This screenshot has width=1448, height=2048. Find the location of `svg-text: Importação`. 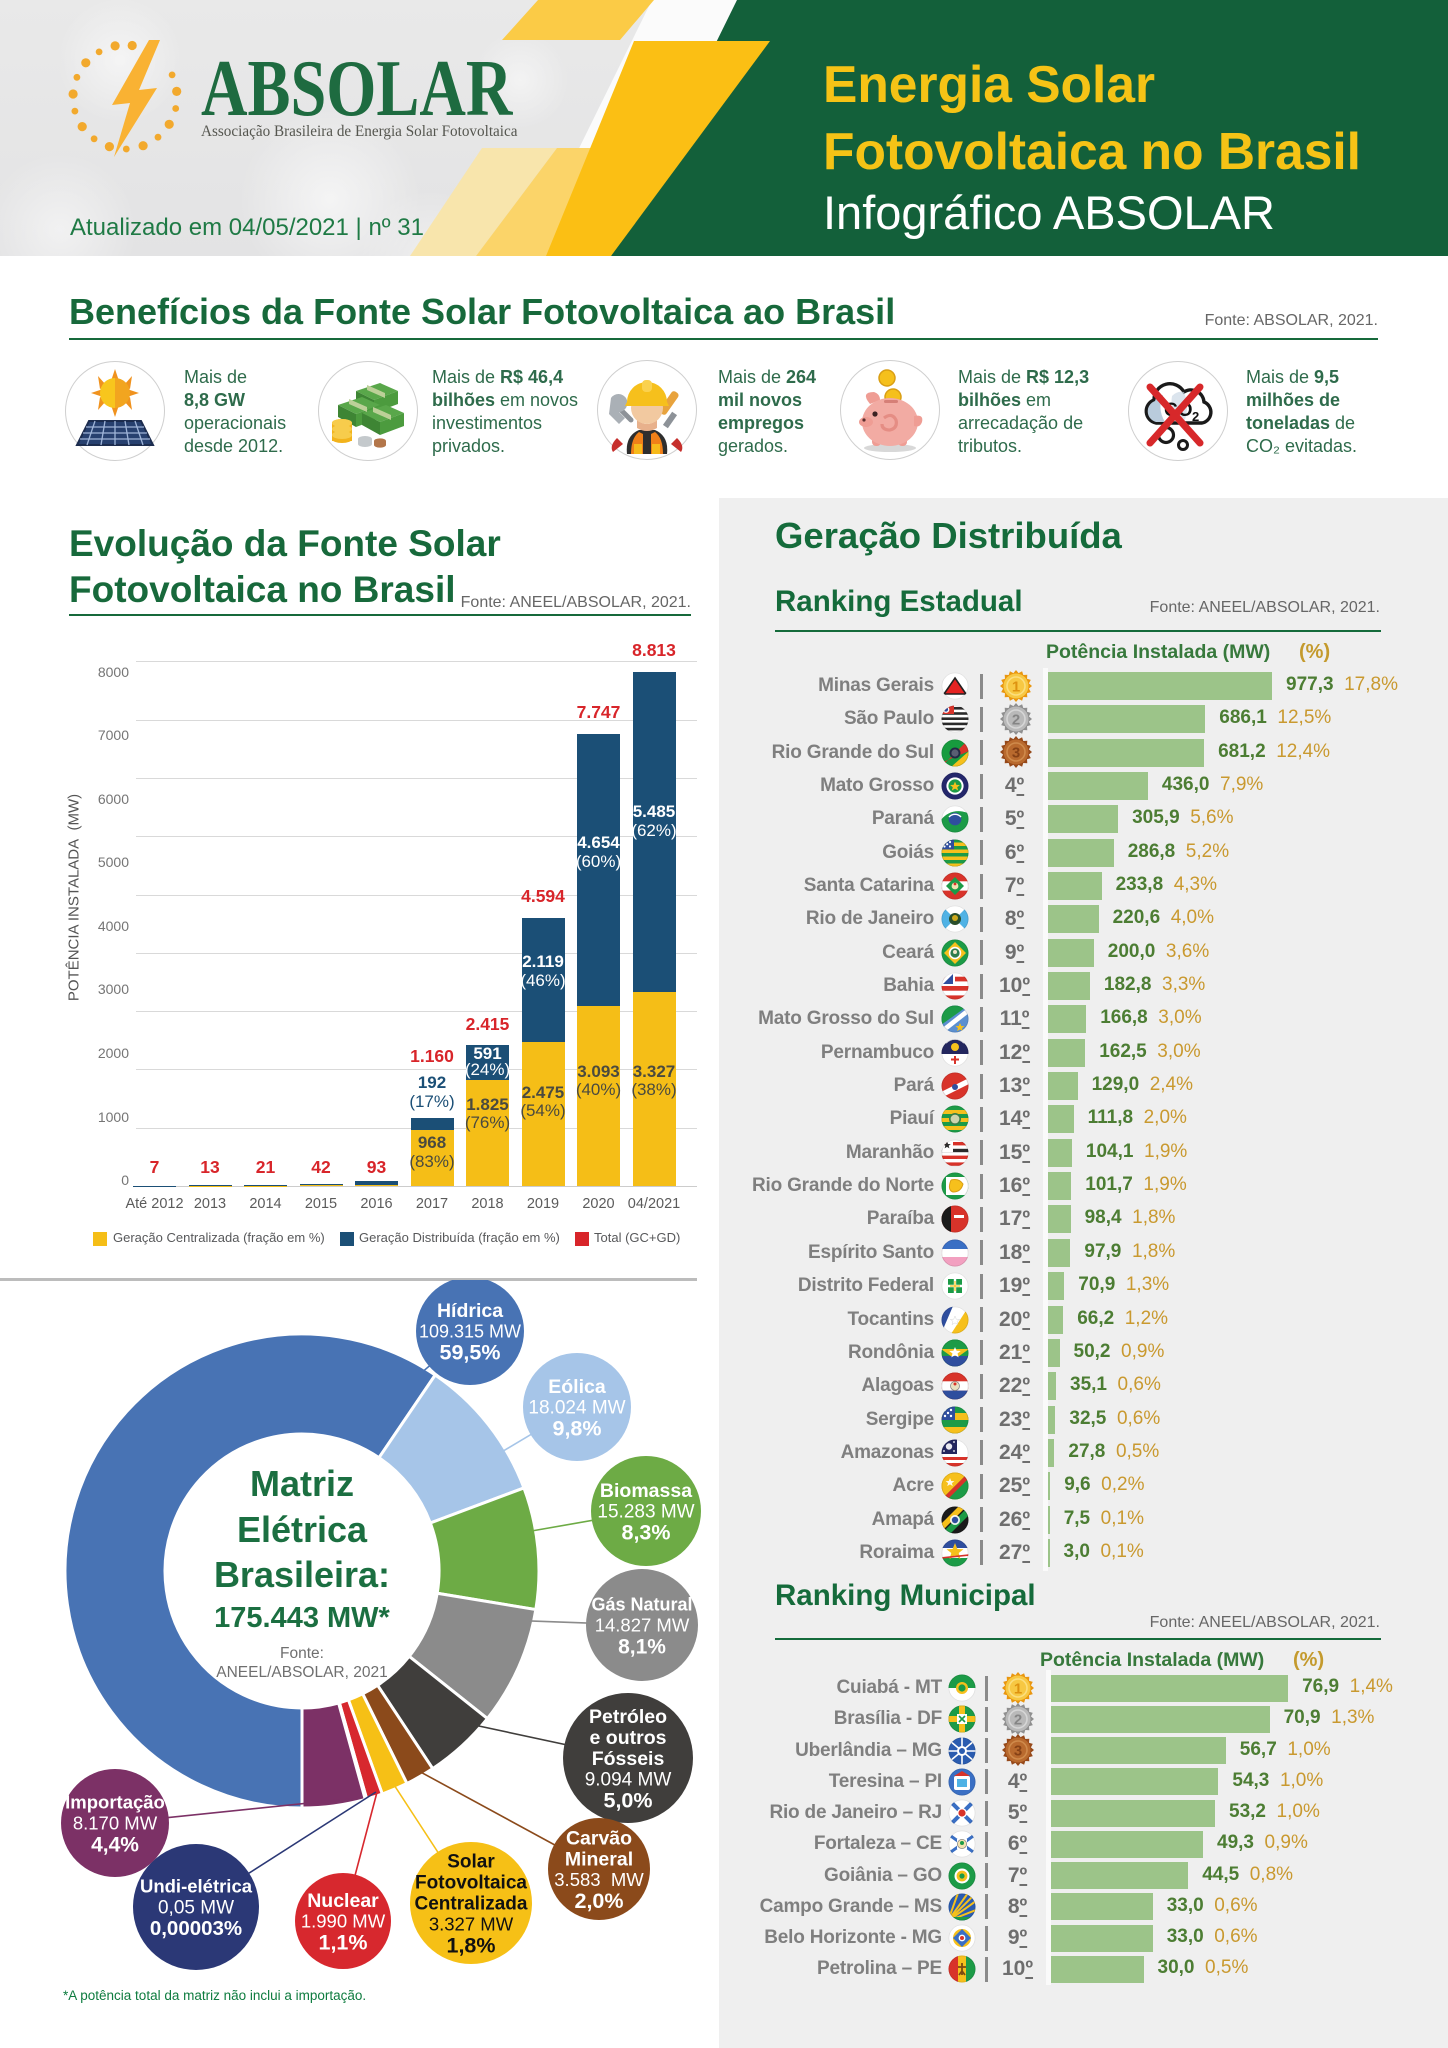

svg-text: Importação is located at coordinates (115, 1802).